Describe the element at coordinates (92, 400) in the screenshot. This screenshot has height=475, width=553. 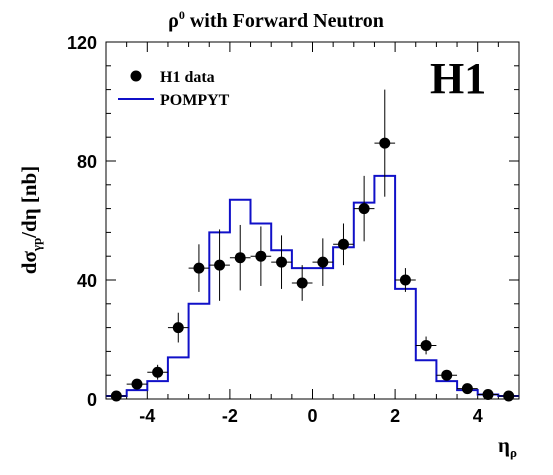
I see `y-tick-label: 0` at that location.